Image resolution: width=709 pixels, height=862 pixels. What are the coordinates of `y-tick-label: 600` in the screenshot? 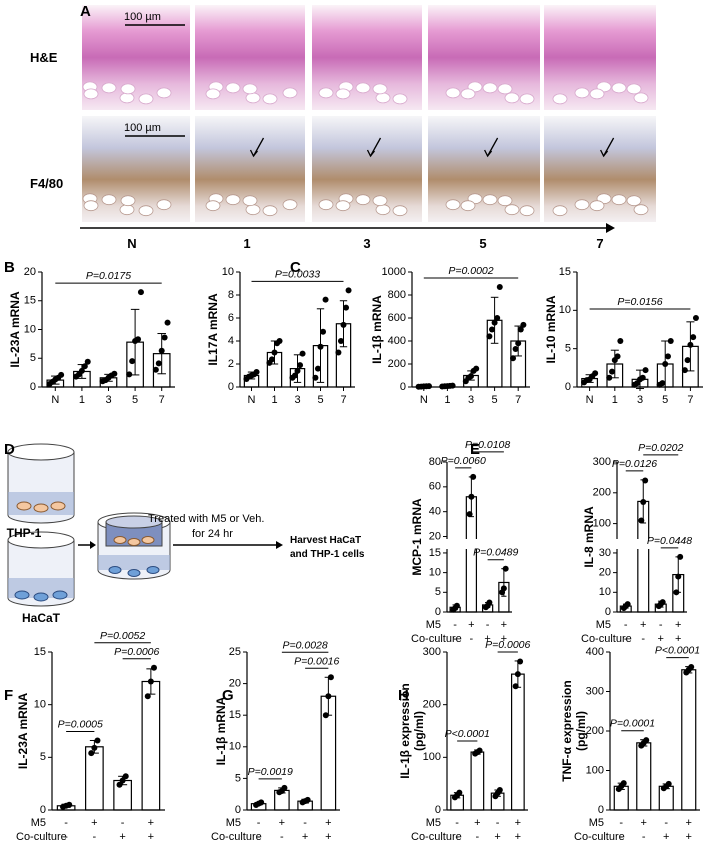 It's located at (397, 318).